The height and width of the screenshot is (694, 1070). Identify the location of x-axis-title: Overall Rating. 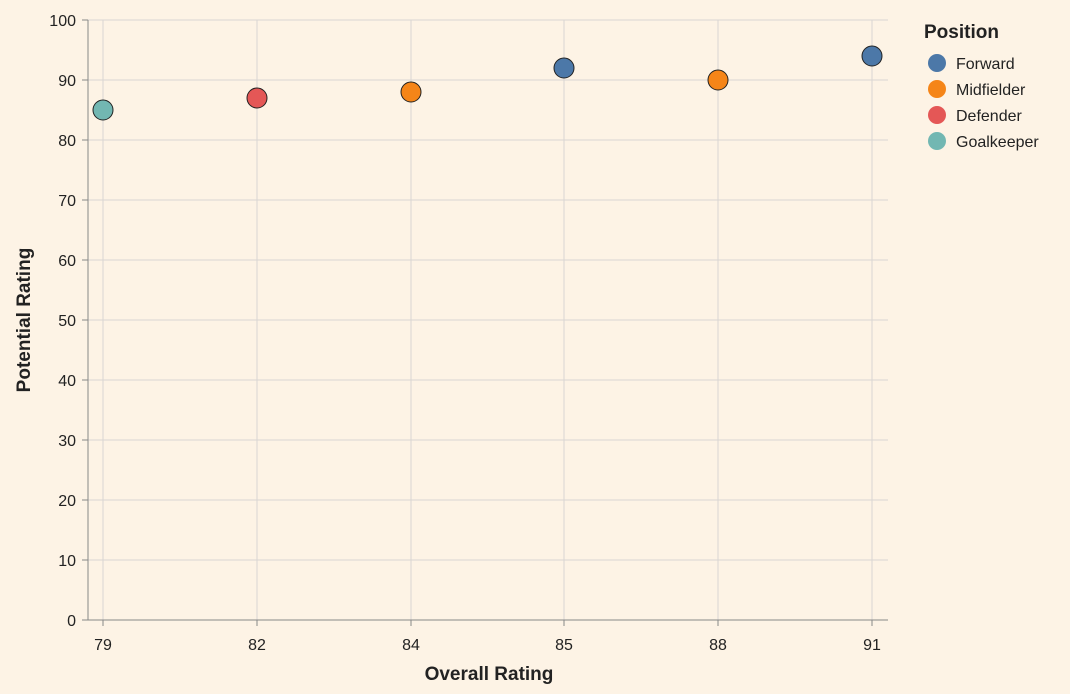
(489, 674).